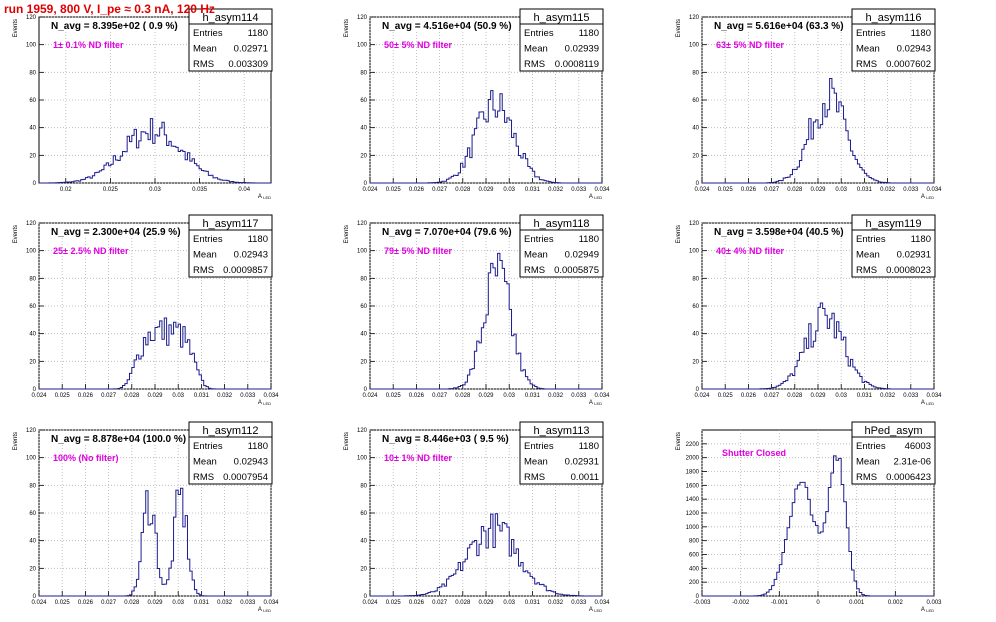 The image size is (996, 622). I want to click on x-tick-label: -0.003, so click(702, 603).